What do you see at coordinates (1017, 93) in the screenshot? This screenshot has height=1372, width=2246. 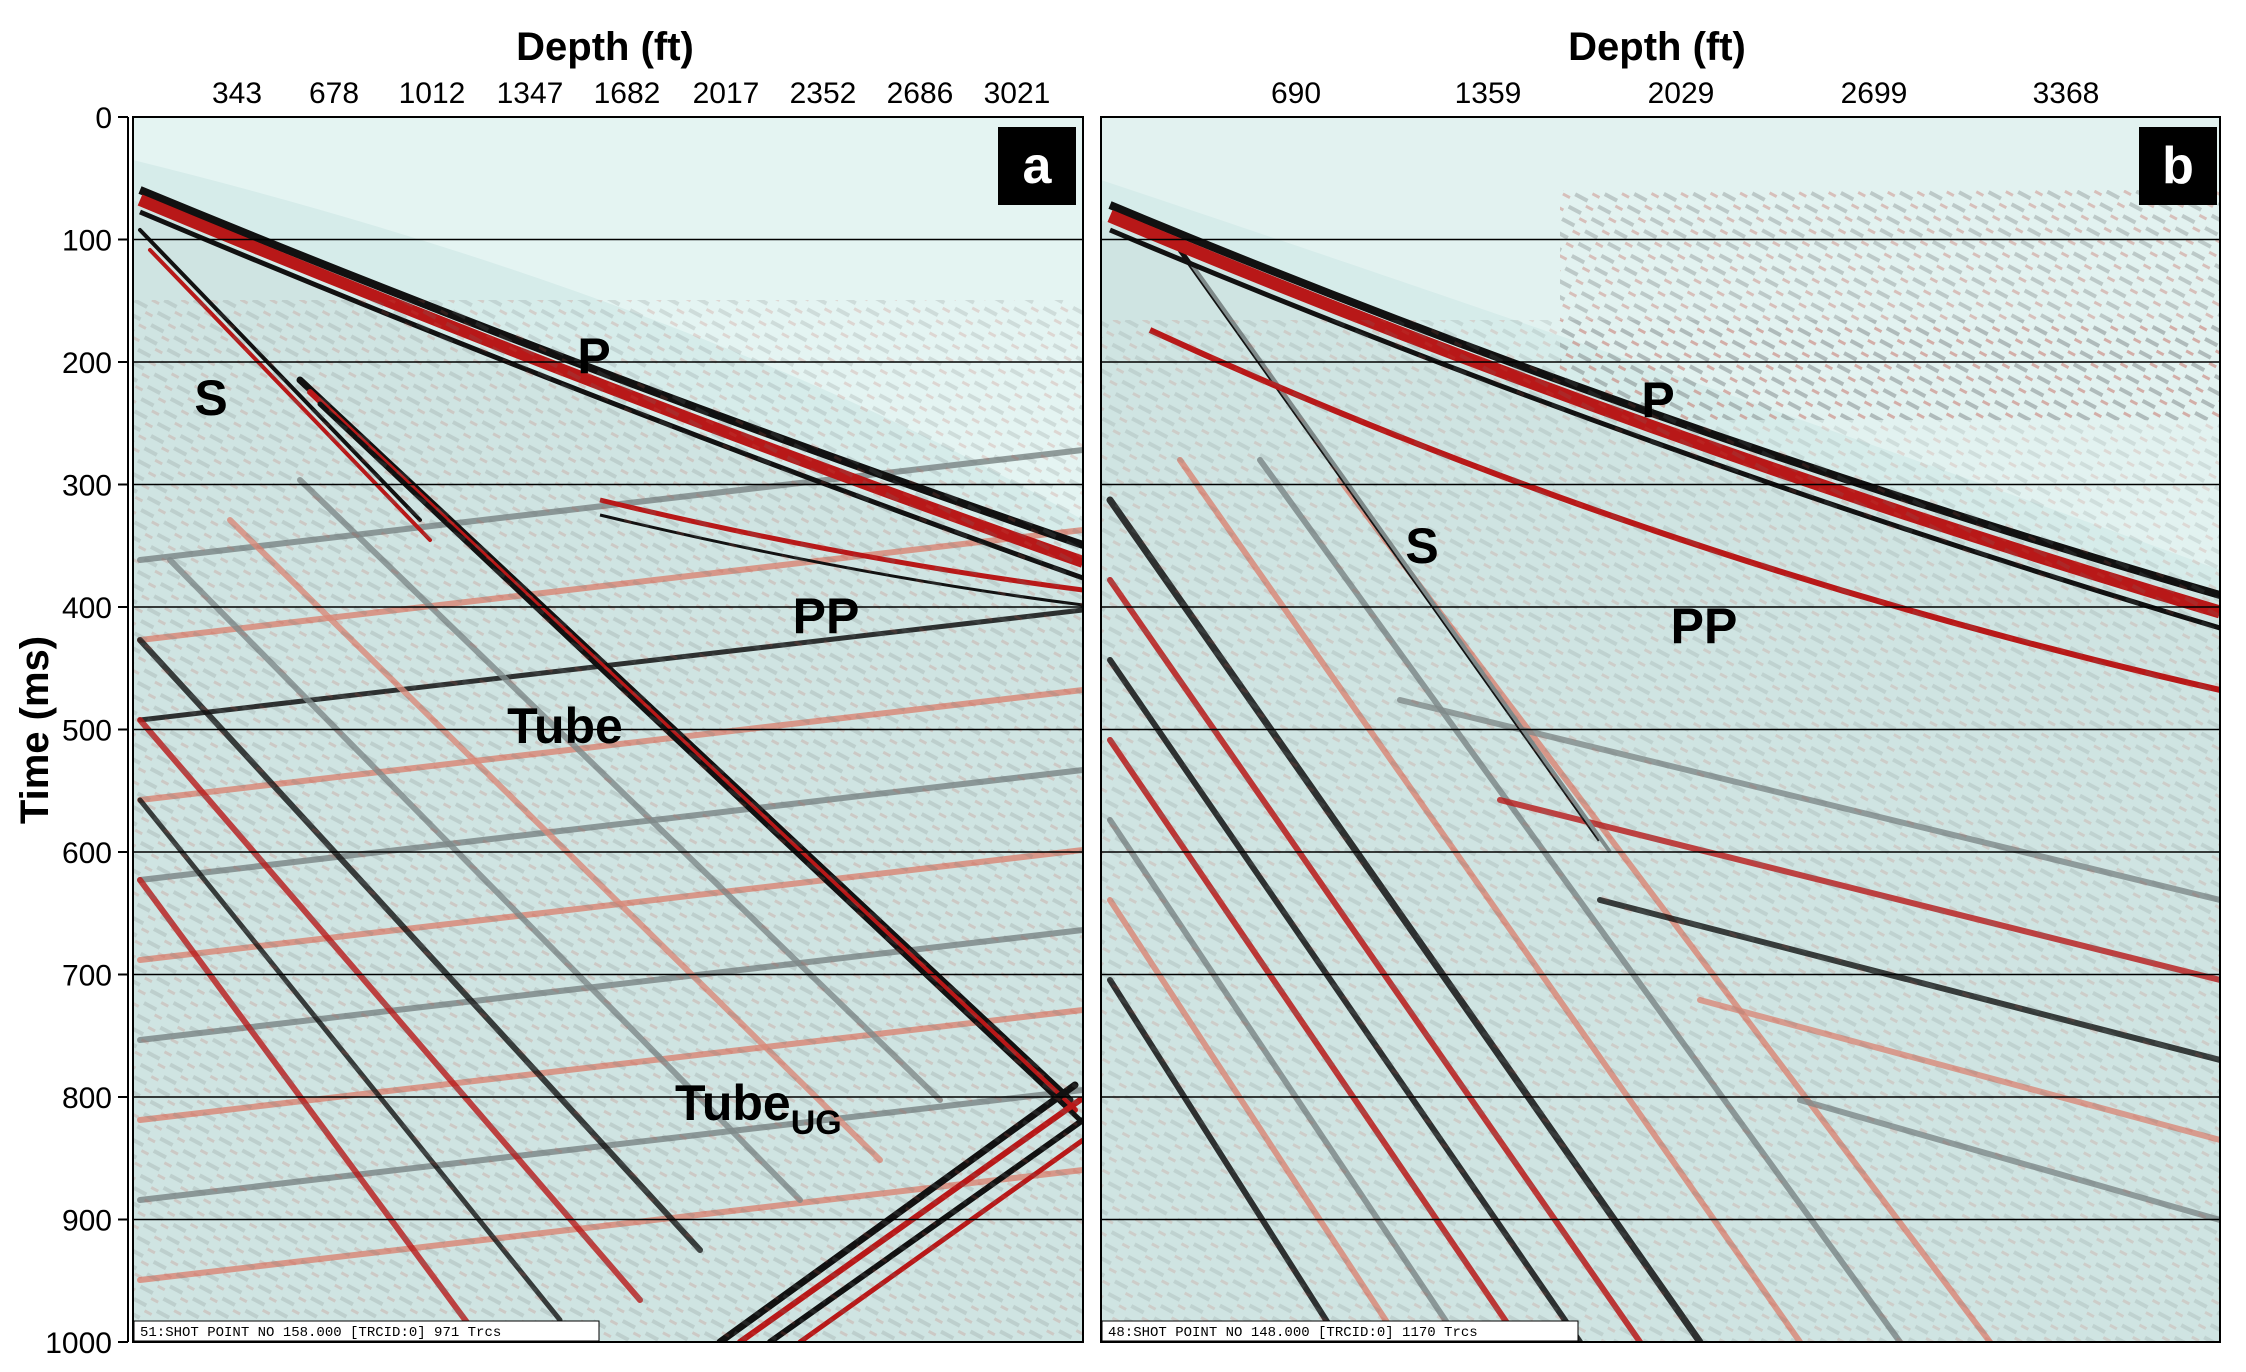 I see `panel-a-depth-tick: 3021` at bounding box center [1017, 93].